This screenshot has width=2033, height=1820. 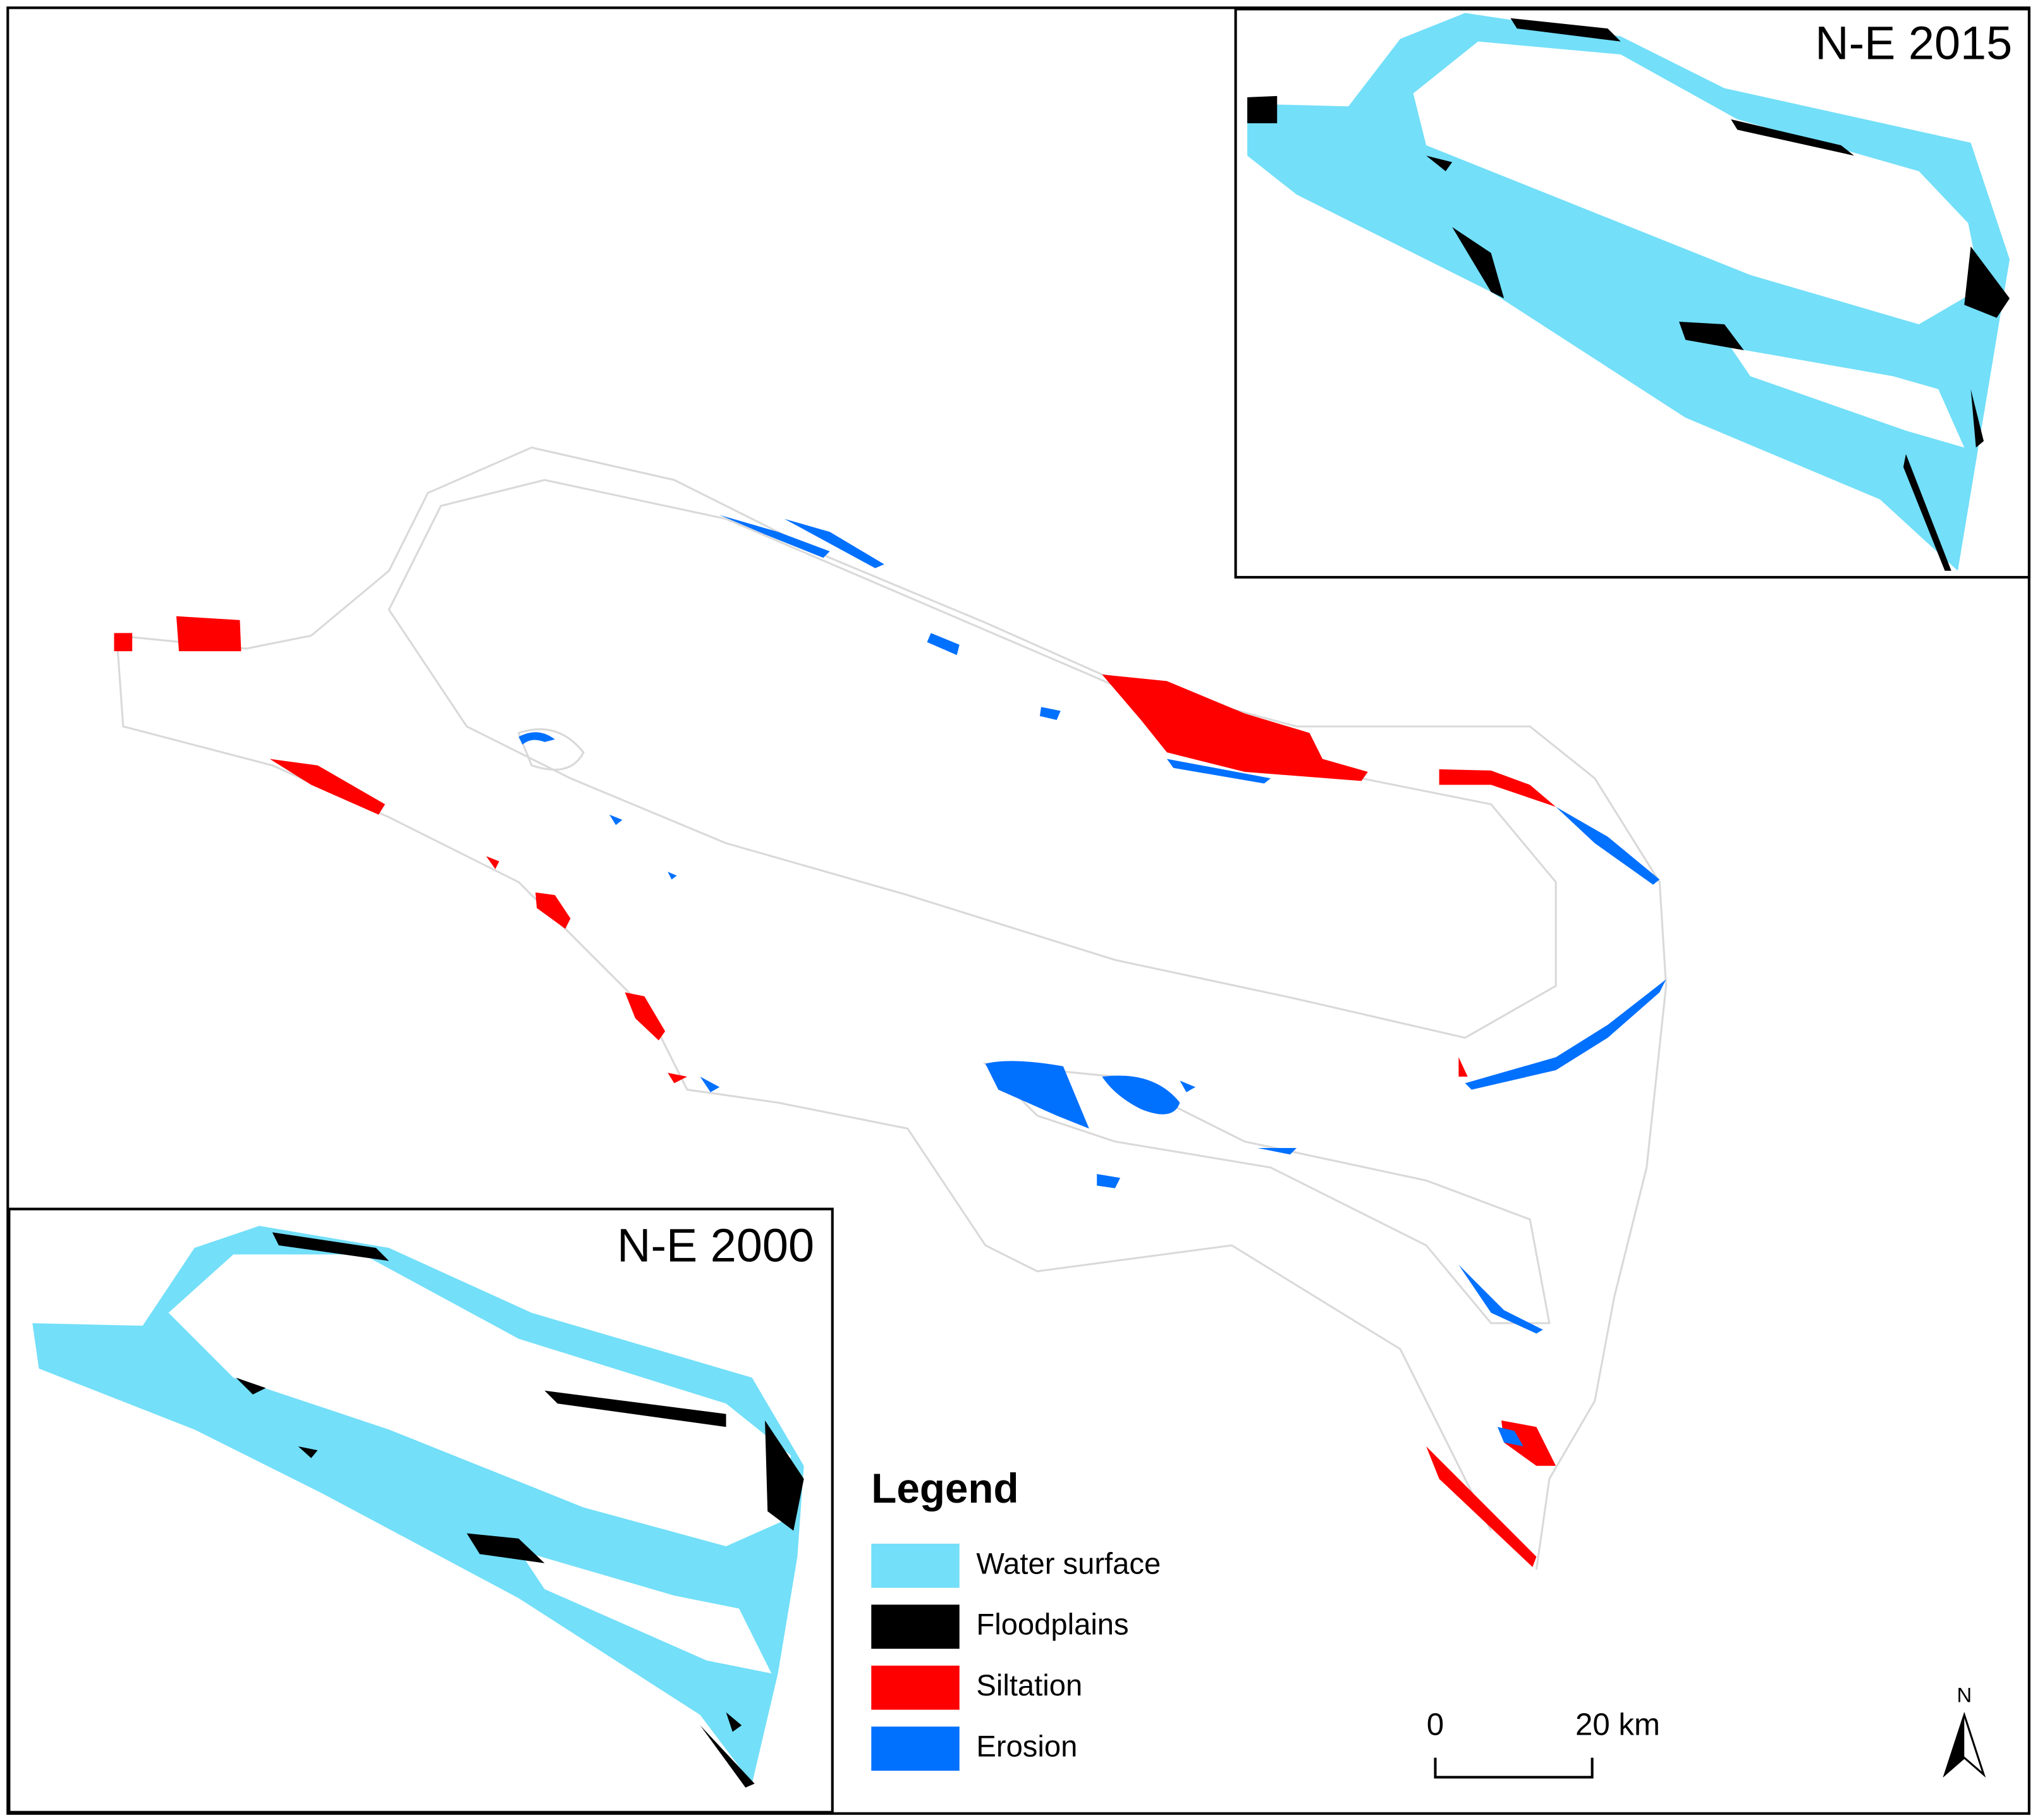 I want to click on north-label: N, so click(x=1964, y=1695).